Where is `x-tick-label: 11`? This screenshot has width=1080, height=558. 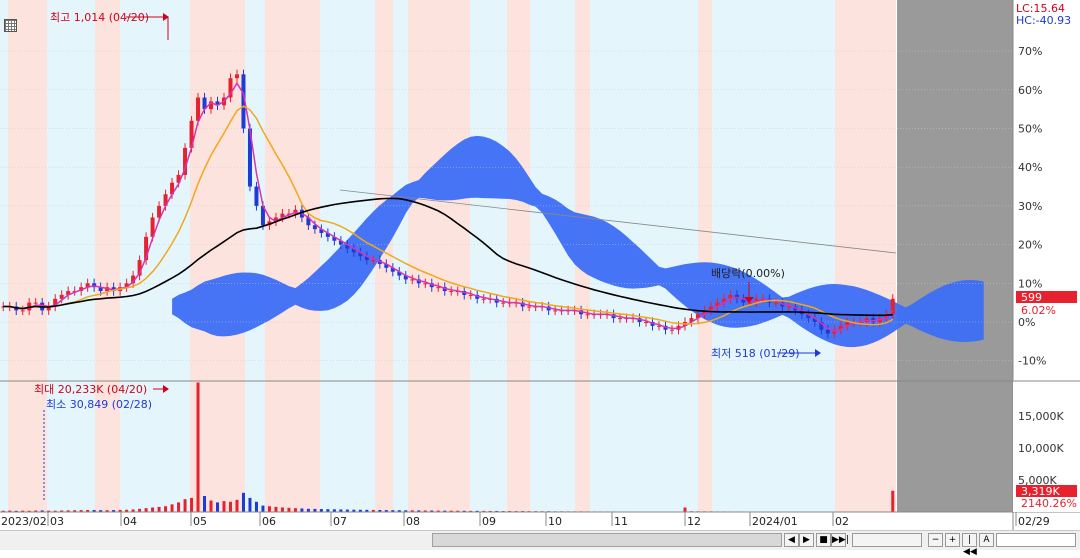
x-tick-label: 11 is located at coordinates (621, 521).